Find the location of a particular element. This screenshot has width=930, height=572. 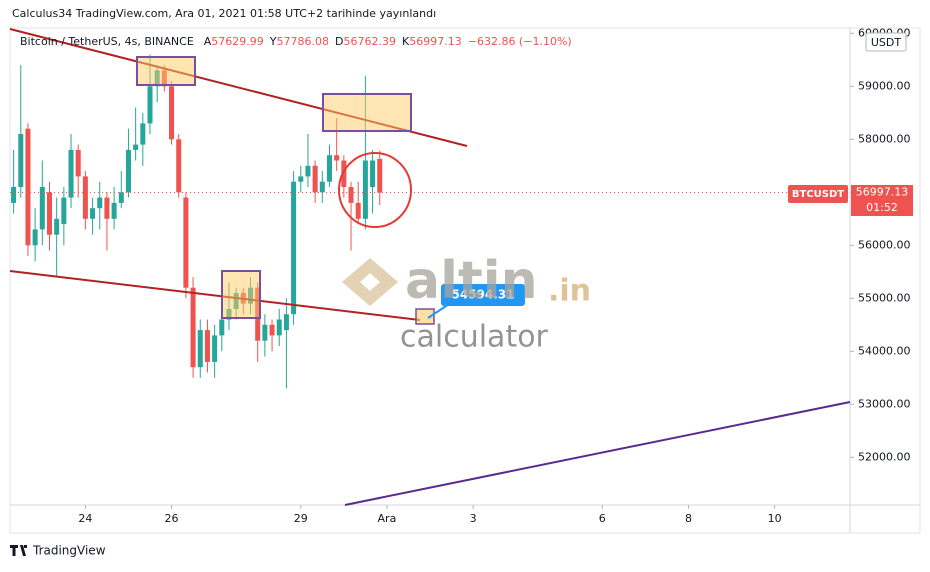

x-tick-label: 10 is located at coordinates (775, 518).